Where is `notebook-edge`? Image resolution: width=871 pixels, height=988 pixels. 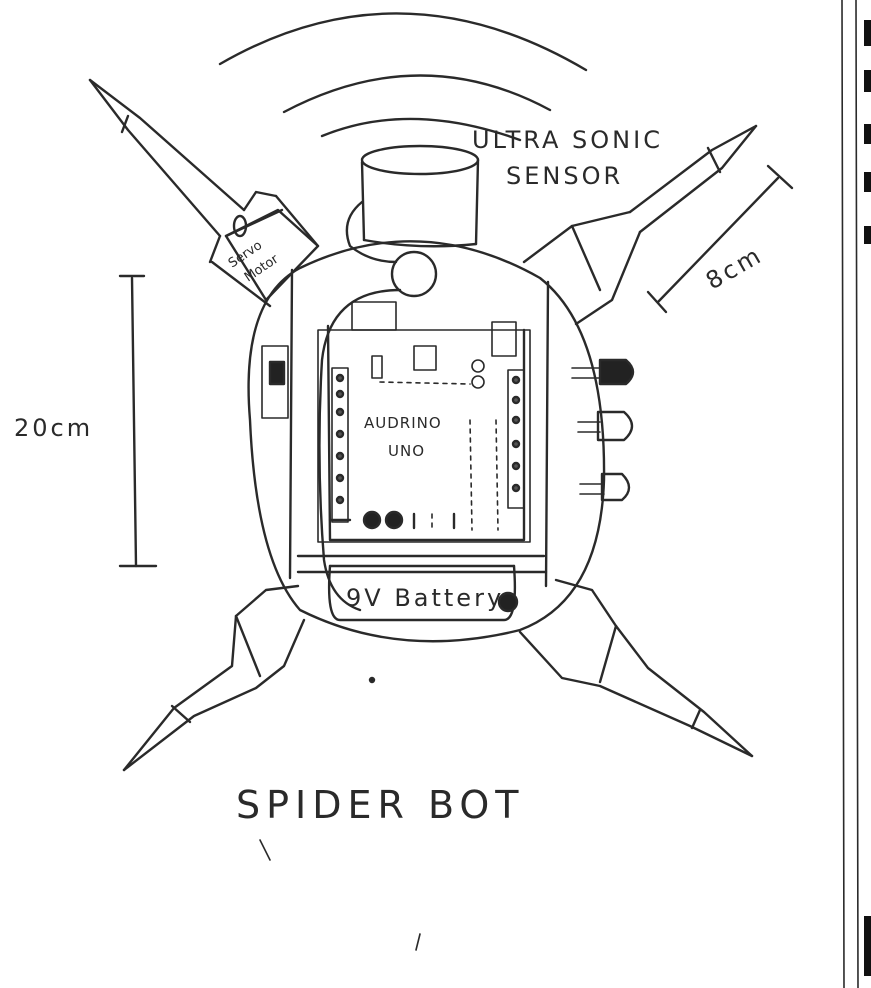
notebook-edge is located at coordinates (856, 494).